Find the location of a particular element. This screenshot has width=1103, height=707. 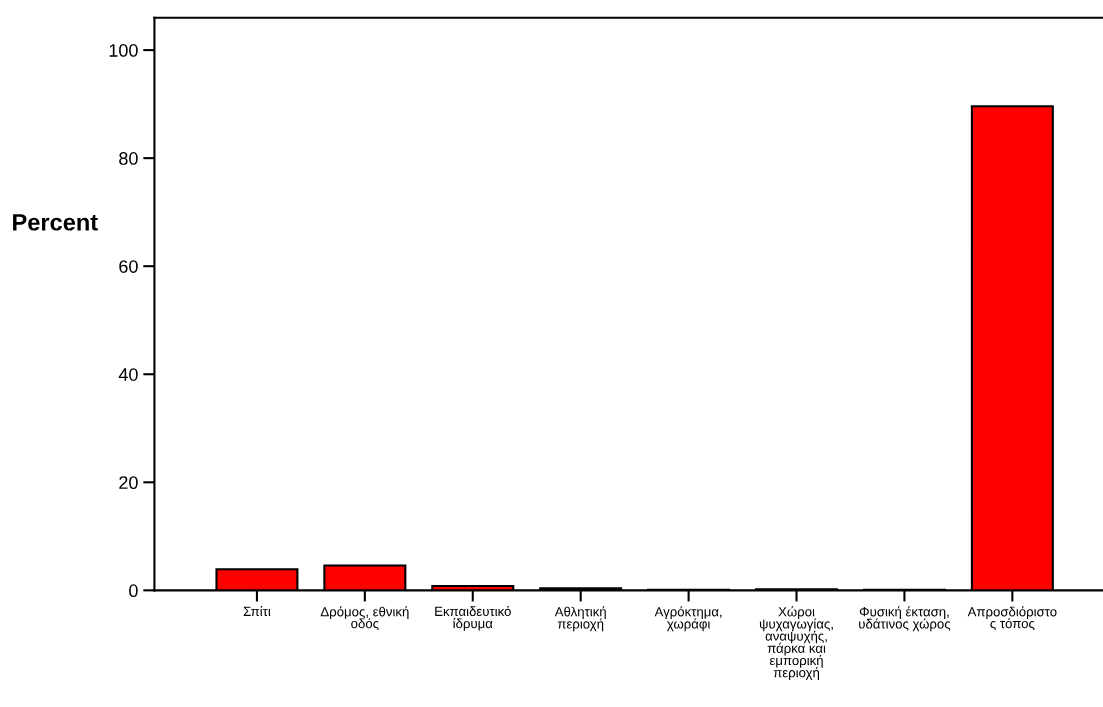

y-tick-label: 60 is located at coordinates (128, 266).